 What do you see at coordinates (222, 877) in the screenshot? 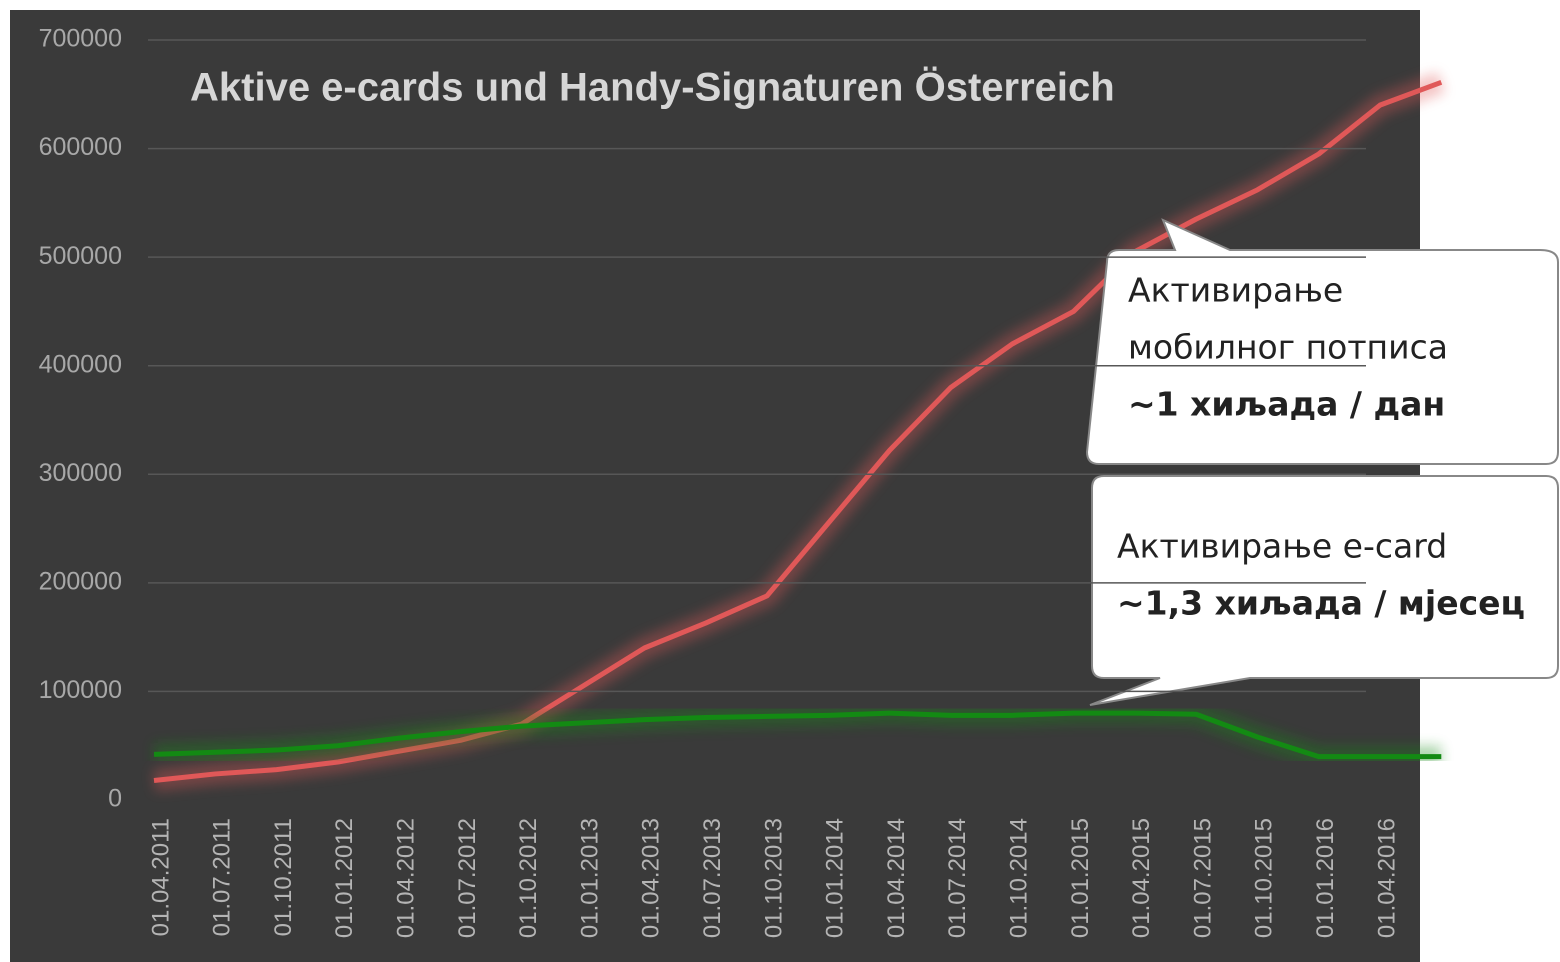
I see `x-tick-label: 01.07.2011` at bounding box center [222, 877].